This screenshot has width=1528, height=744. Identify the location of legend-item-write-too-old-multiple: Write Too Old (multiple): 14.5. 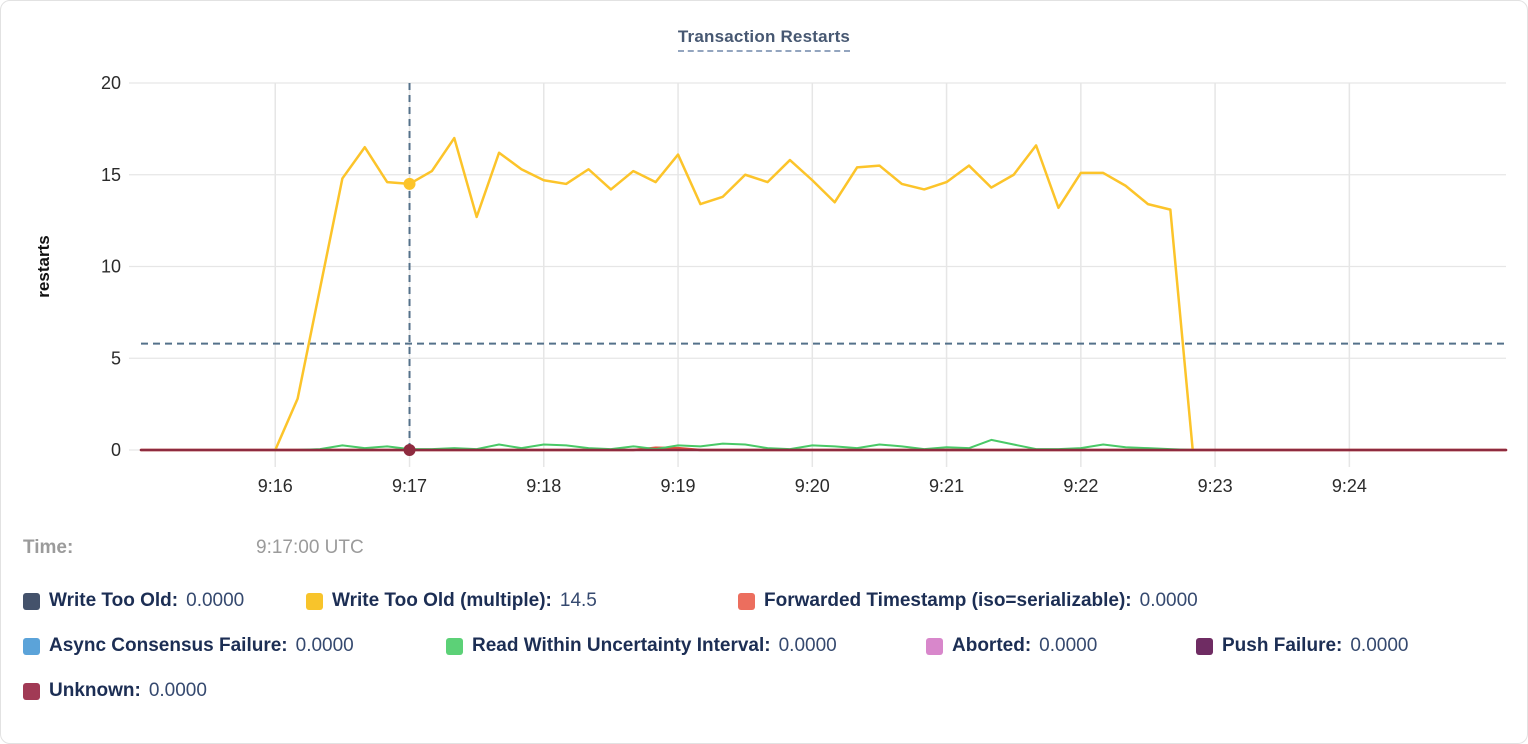
(522, 601).